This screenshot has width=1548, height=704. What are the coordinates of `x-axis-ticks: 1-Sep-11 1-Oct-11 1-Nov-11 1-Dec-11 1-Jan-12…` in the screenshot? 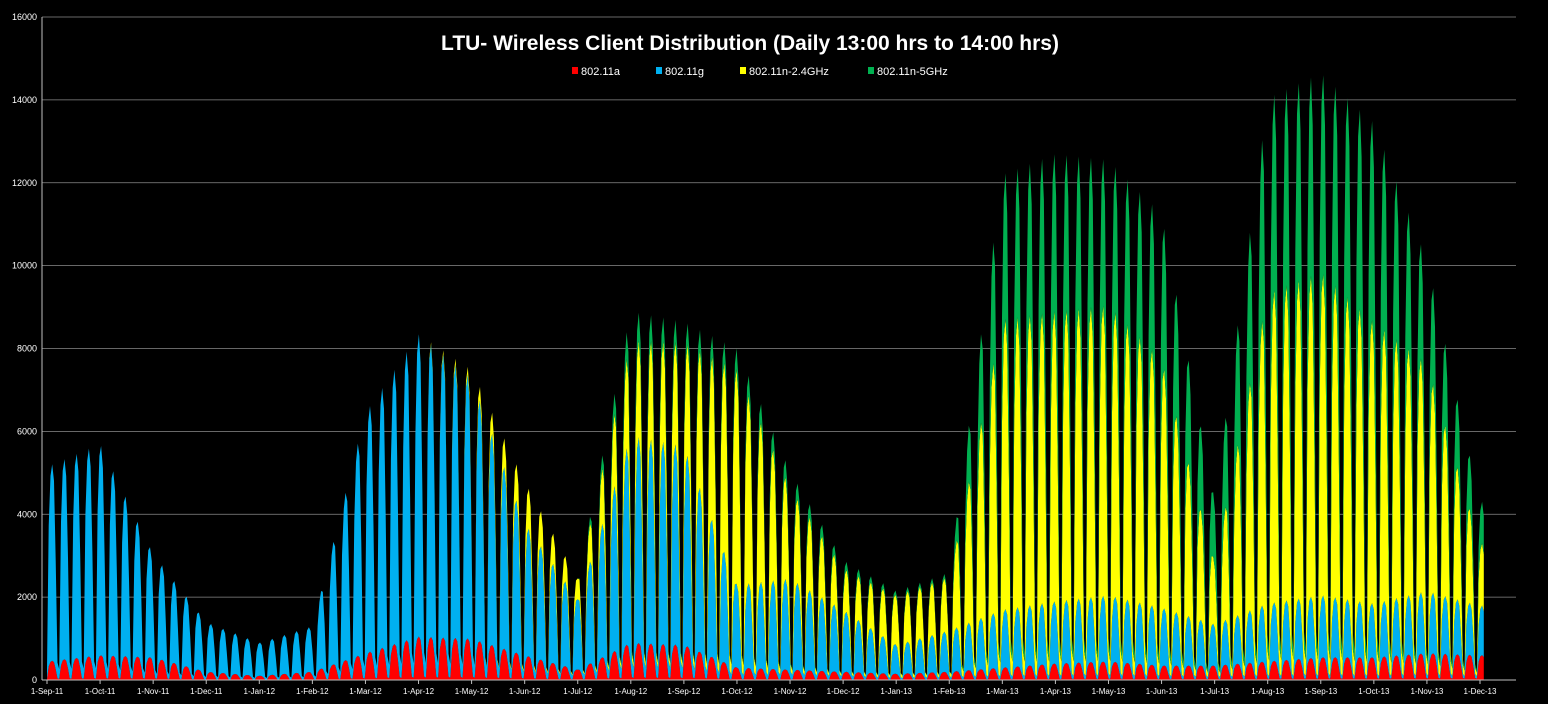 It's located at (764, 688).